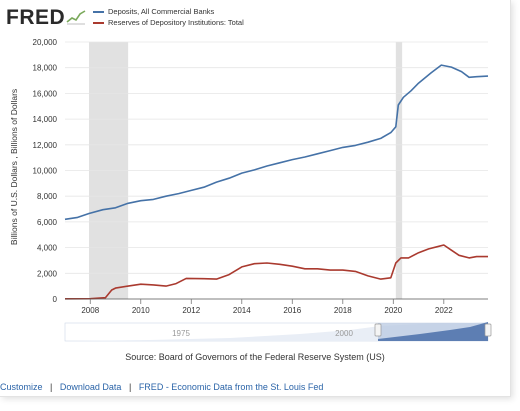 The height and width of the screenshot is (411, 520). What do you see at coordinates (47, 222) in the screenshot?
I see `y-tick-label: 6,000` at bounding box center [47, 222].